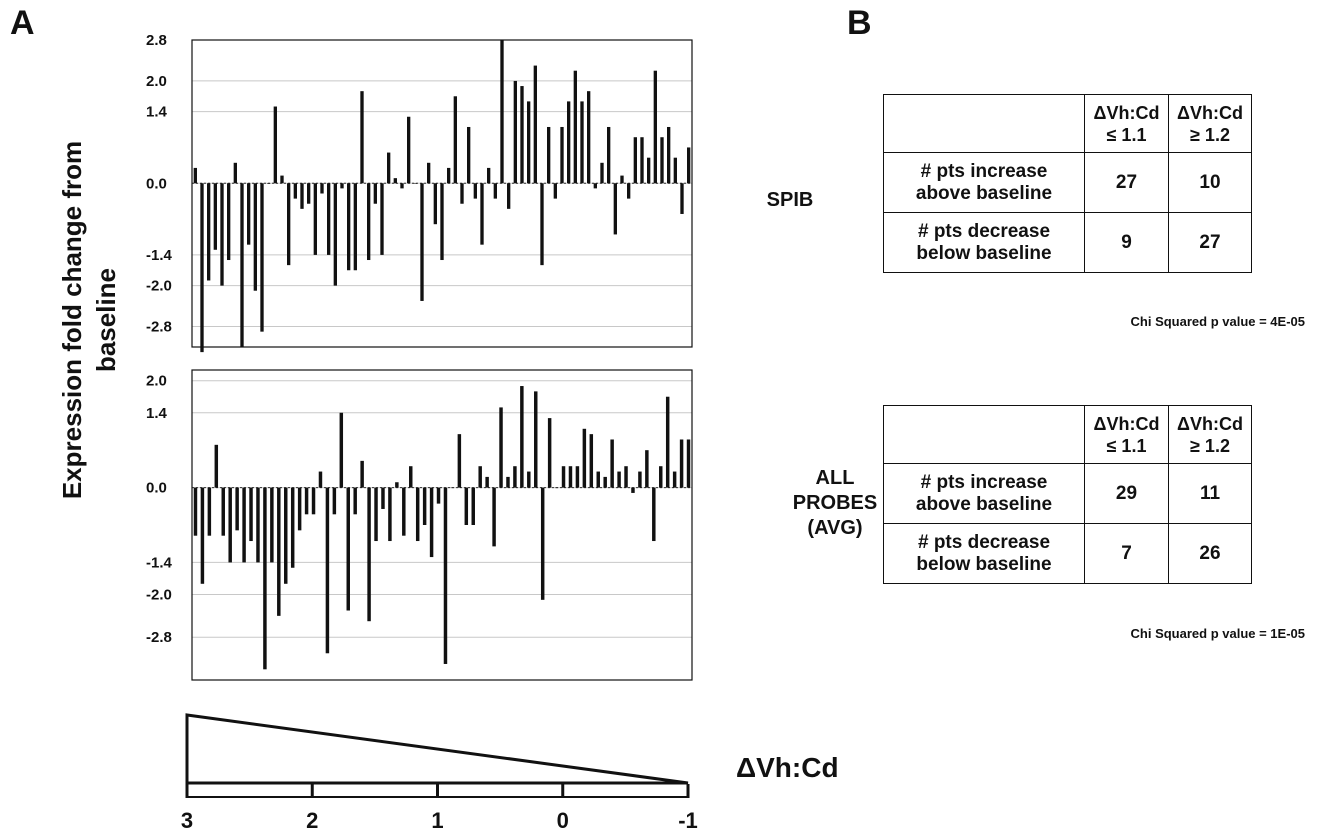 The height and width of the screenshot is (840, 1339). I want to click on table-cell: 9, so click(1126, 242).